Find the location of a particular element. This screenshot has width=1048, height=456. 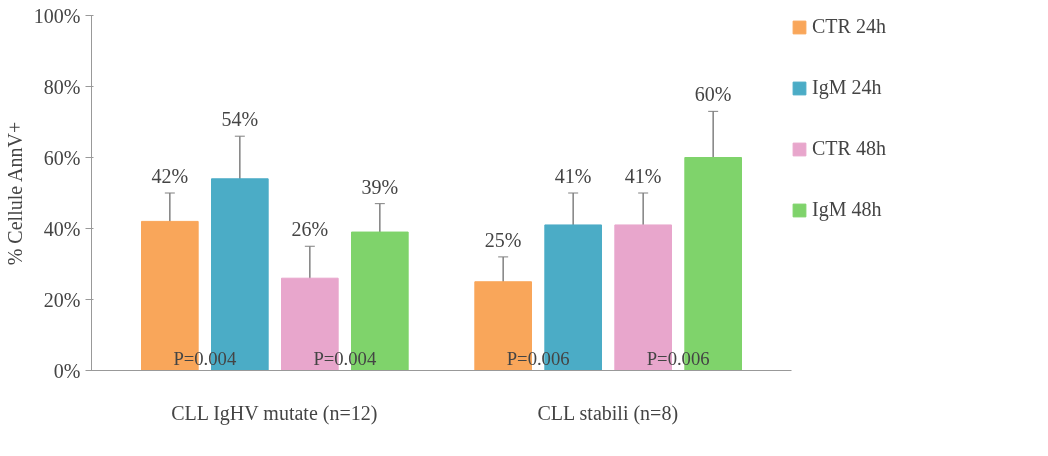

data-label: 25% is located at coordinates (503, 239).